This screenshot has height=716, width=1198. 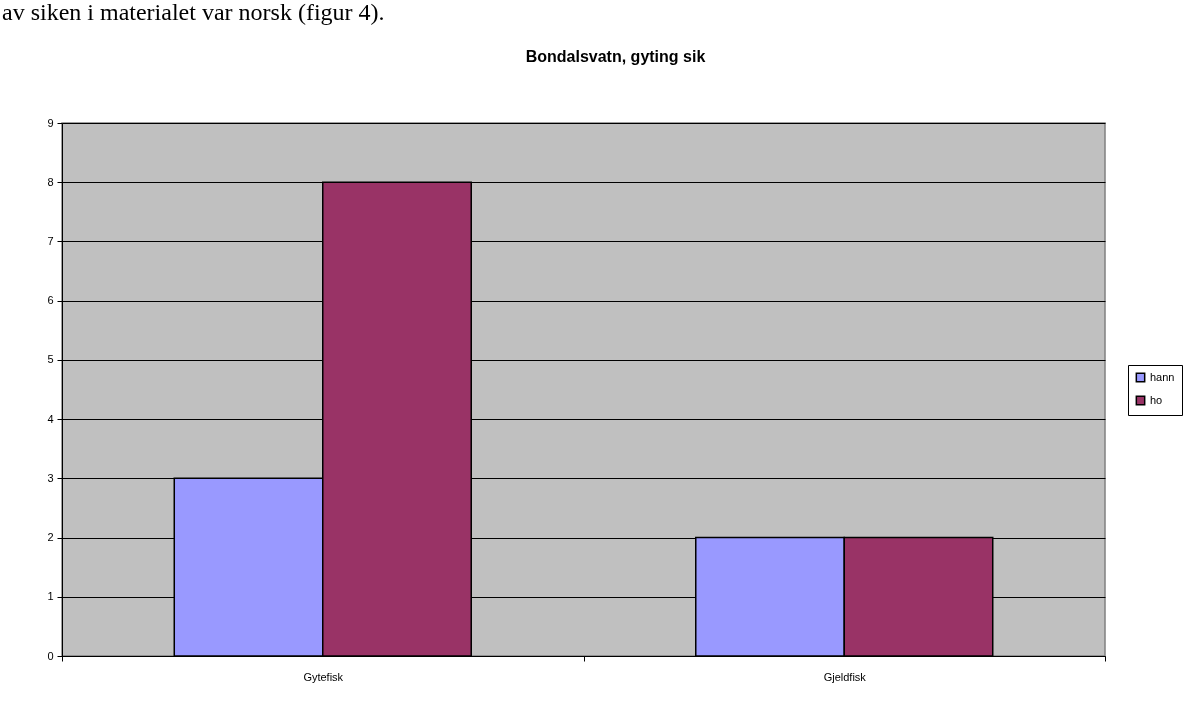 I want to click on y-tick-label: 2, so click(x=50, y=537).